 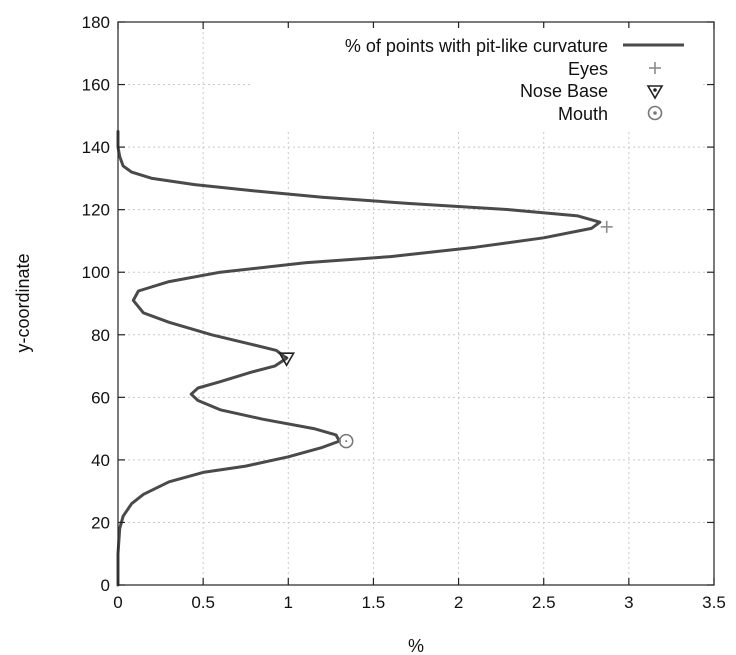 I want to click on legend-item-eyes: Eyes, so click(x=614, y=69).